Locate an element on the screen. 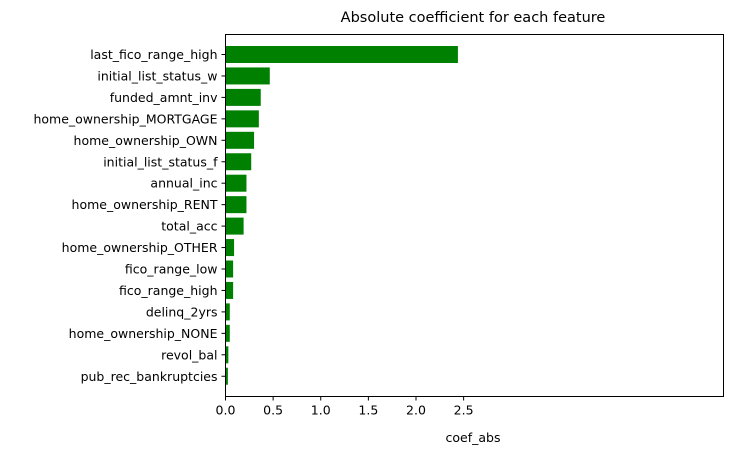 The height and width of the screenshot is (453, 734). bar-home_ownership_RENT is located at coordinates (236, 205).